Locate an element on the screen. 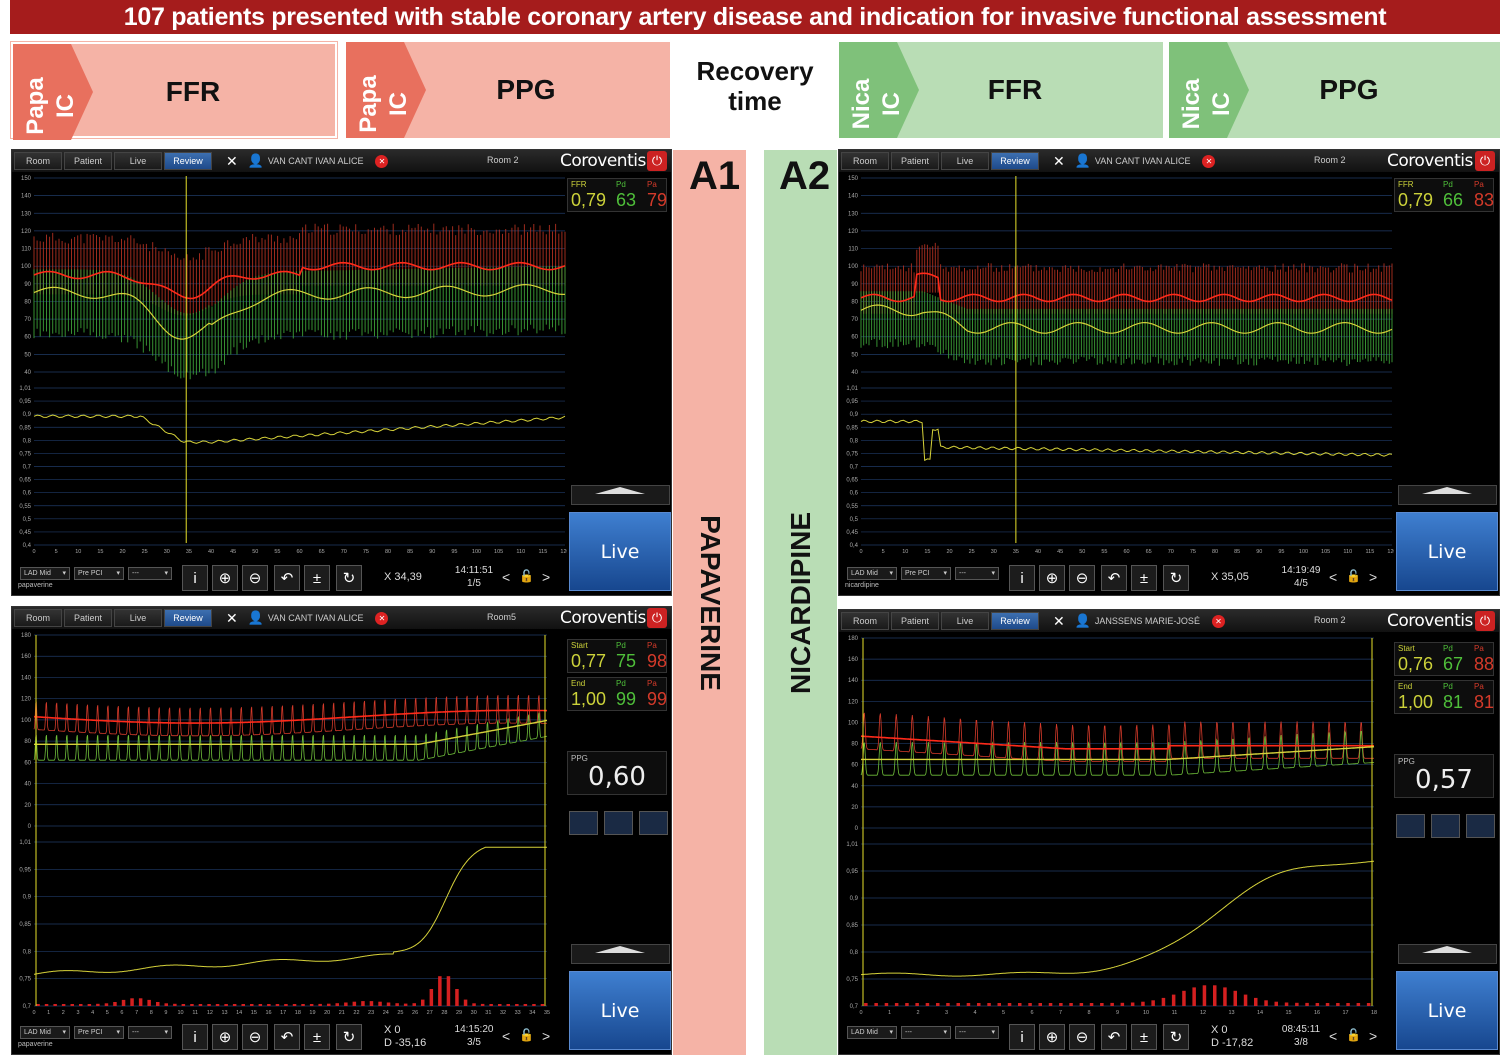 This screenshot has width=1511, height=1063. tick-label: 140 is located at coordinates (853, 681).